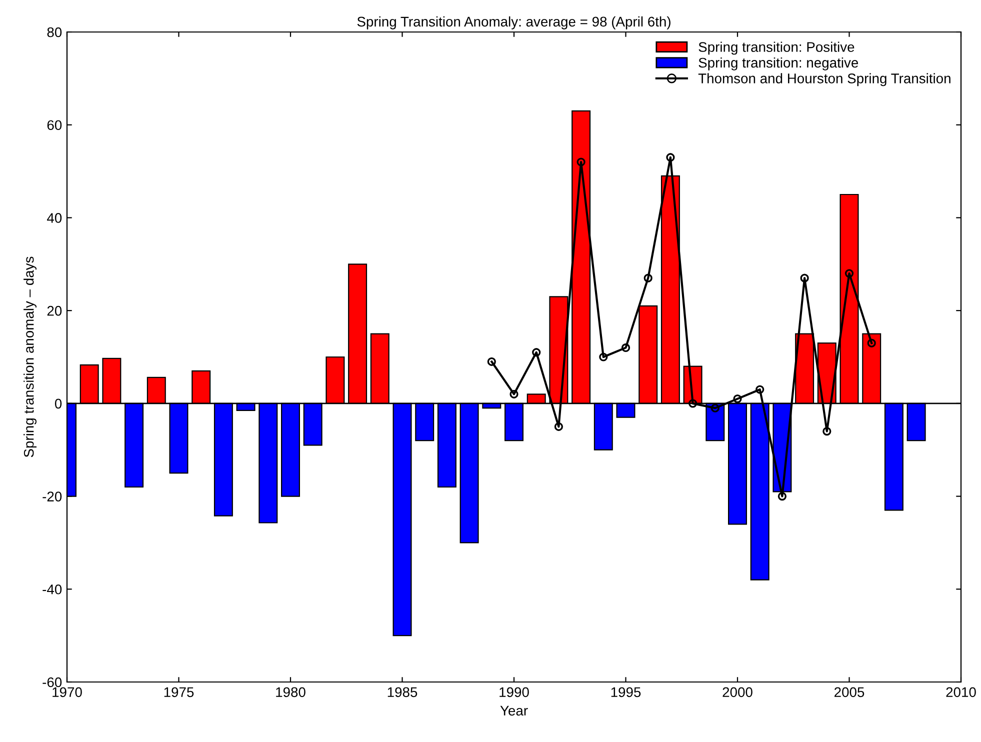  What do you see at coordinates (58, 403) in the screenshot?
I see `y-tick-label: 0` at bounding box center [58, 403].